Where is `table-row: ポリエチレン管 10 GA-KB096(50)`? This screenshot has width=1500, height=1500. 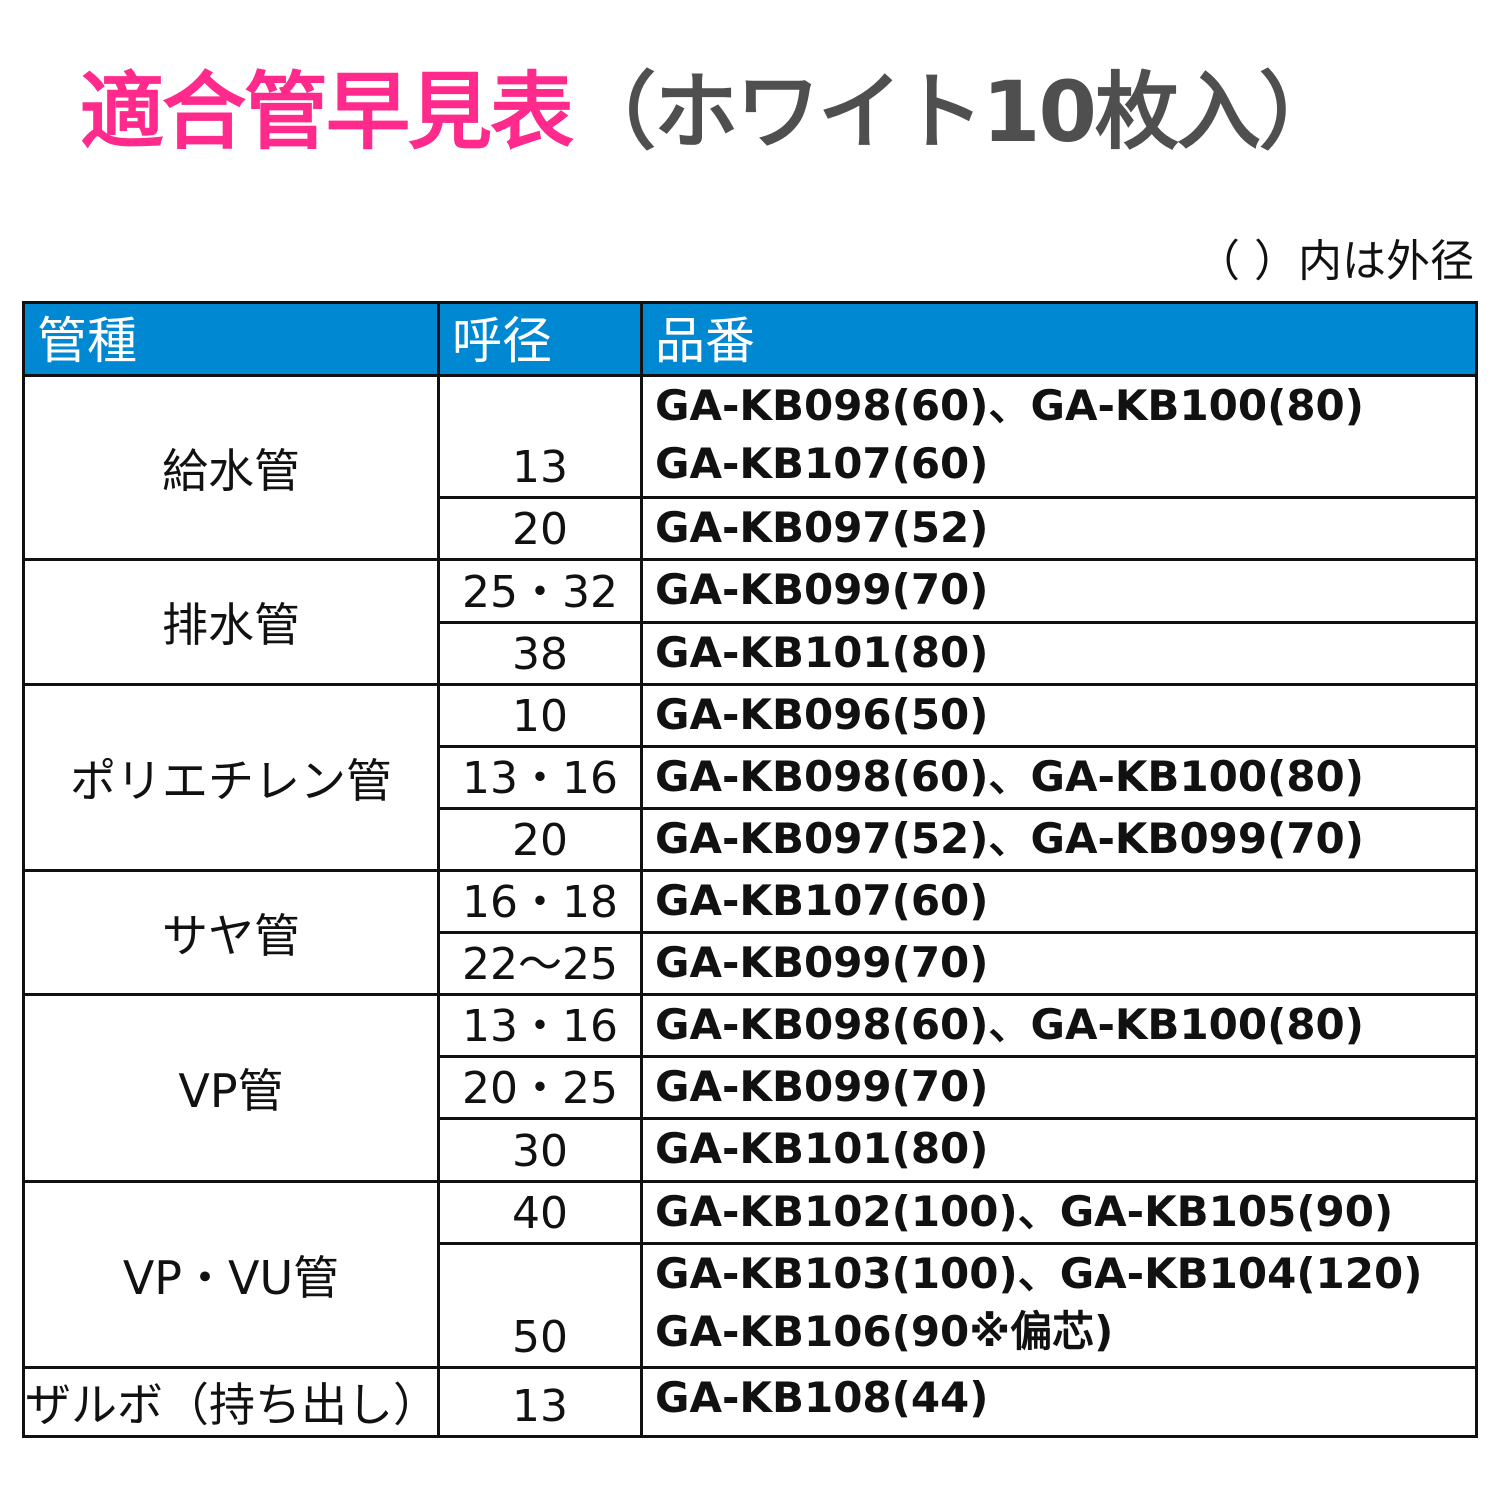 table-row: ポリエチレン管 10 GA-KB096(50) is located at coordinates (750, 777).